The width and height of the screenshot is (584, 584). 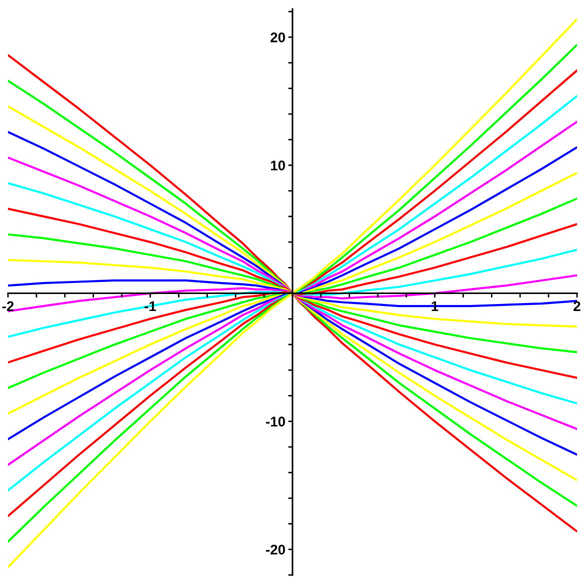 What do you see at coordinates (277, 37) in the screenshot?
I see `y-tick-label: 20` at bounding box center [277, 37].